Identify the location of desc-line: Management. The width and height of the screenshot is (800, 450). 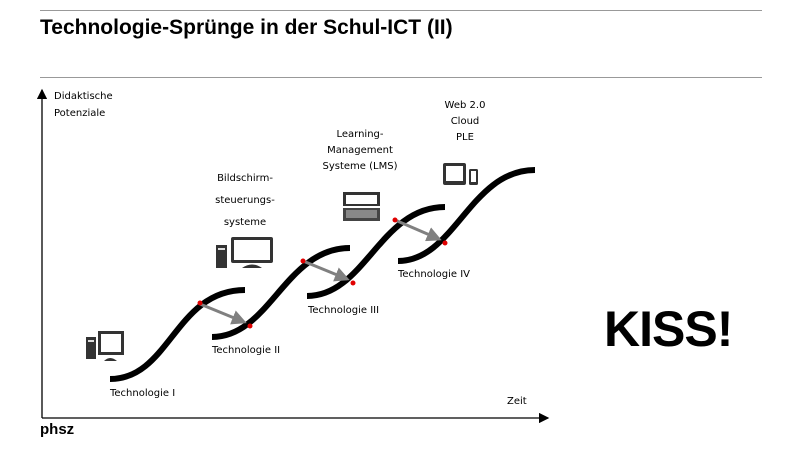
(360, 150).